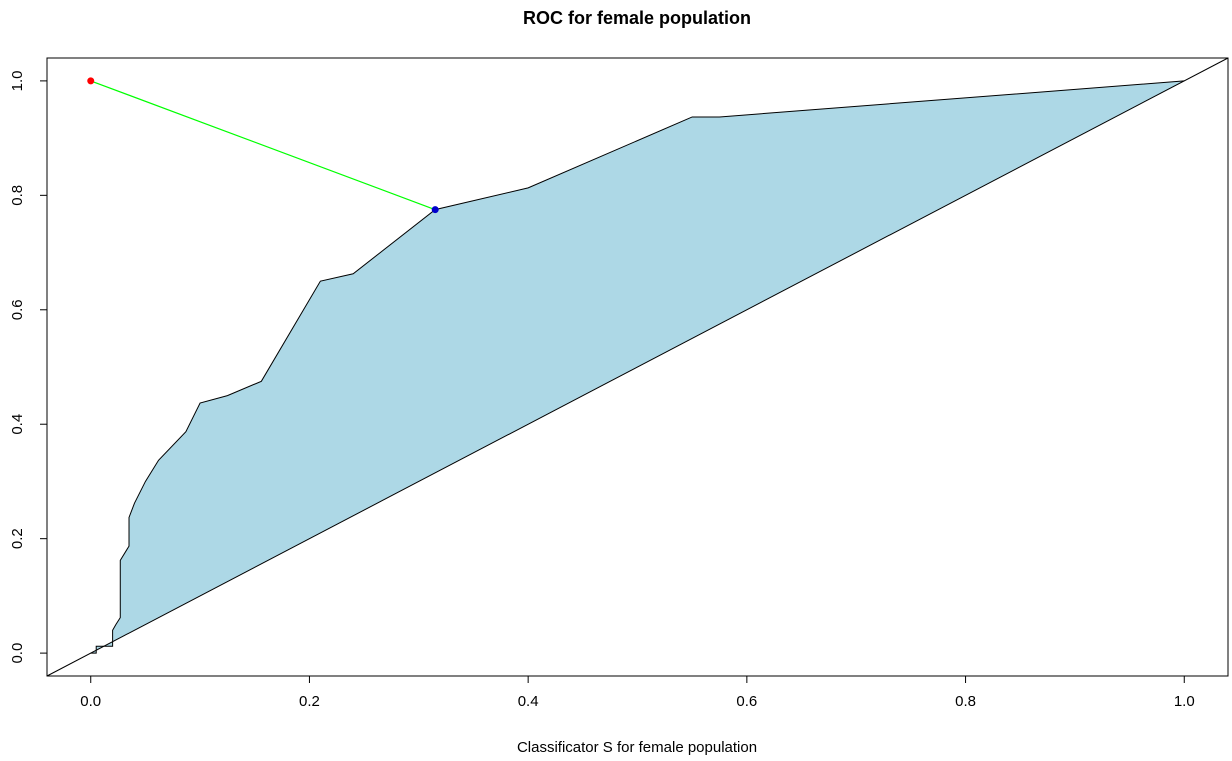 The image size is (1232, 761). What do you see at coordinates (17, 538) in the screenshot?
I see `y-tick-label: 0.2` at bounding box center [17, 538].